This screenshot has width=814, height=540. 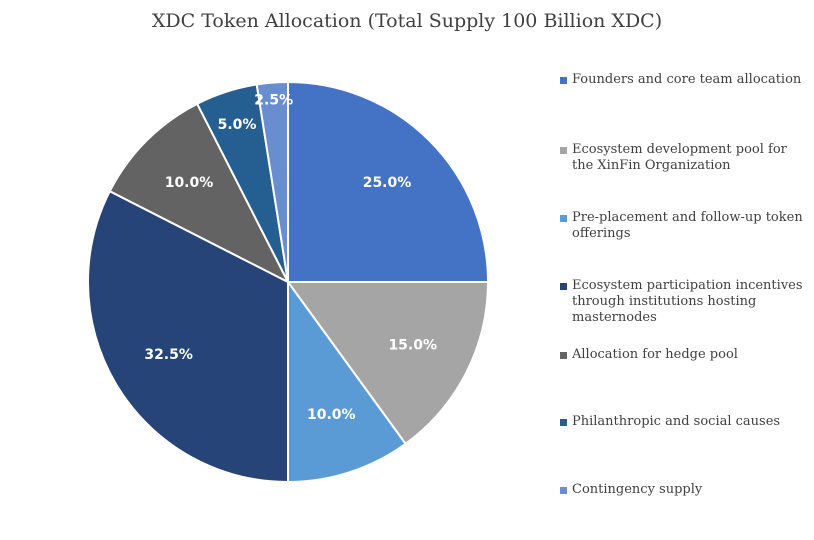 I want to click on legend-item: Allocation for hedge pool, so click(x=685, y=355).